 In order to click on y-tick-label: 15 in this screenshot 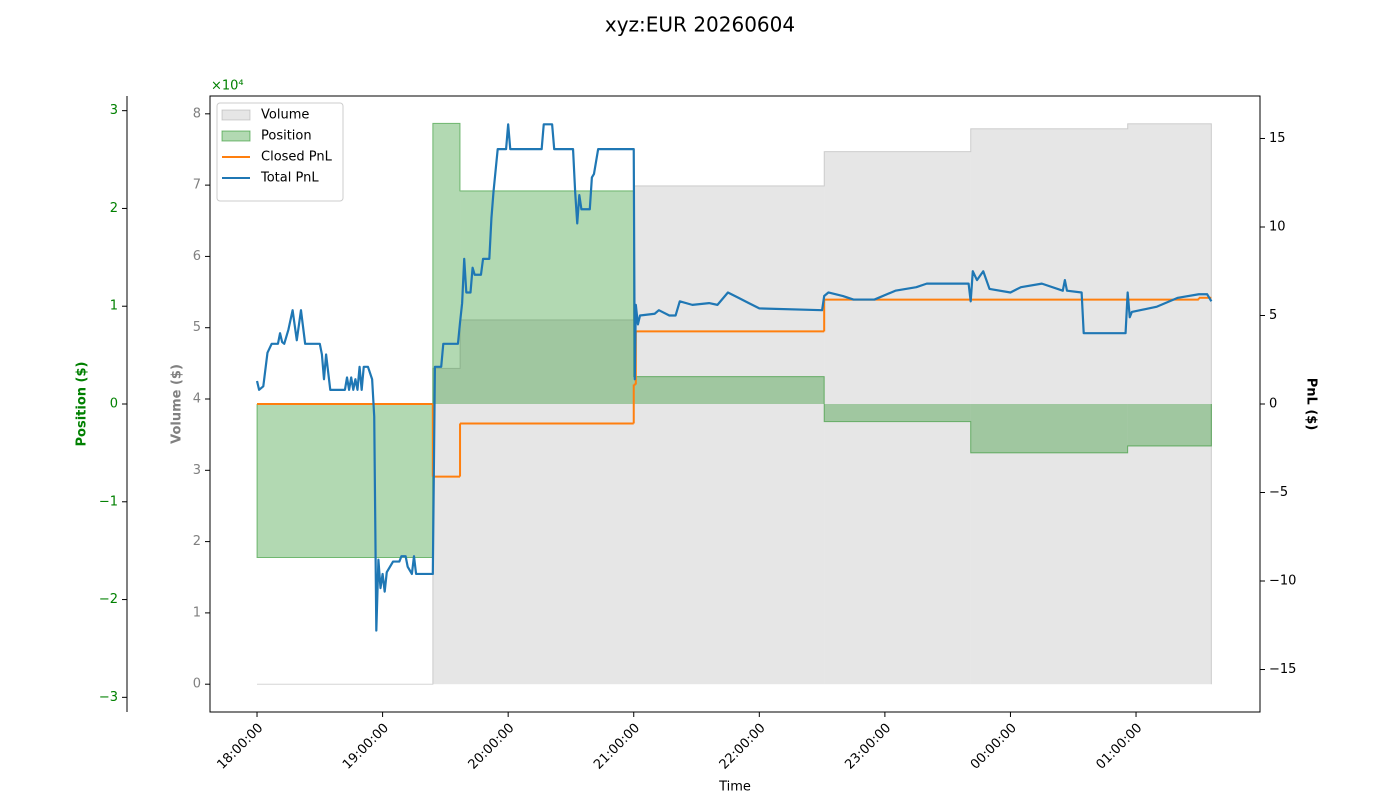, I will do `click(1277, 138)`.